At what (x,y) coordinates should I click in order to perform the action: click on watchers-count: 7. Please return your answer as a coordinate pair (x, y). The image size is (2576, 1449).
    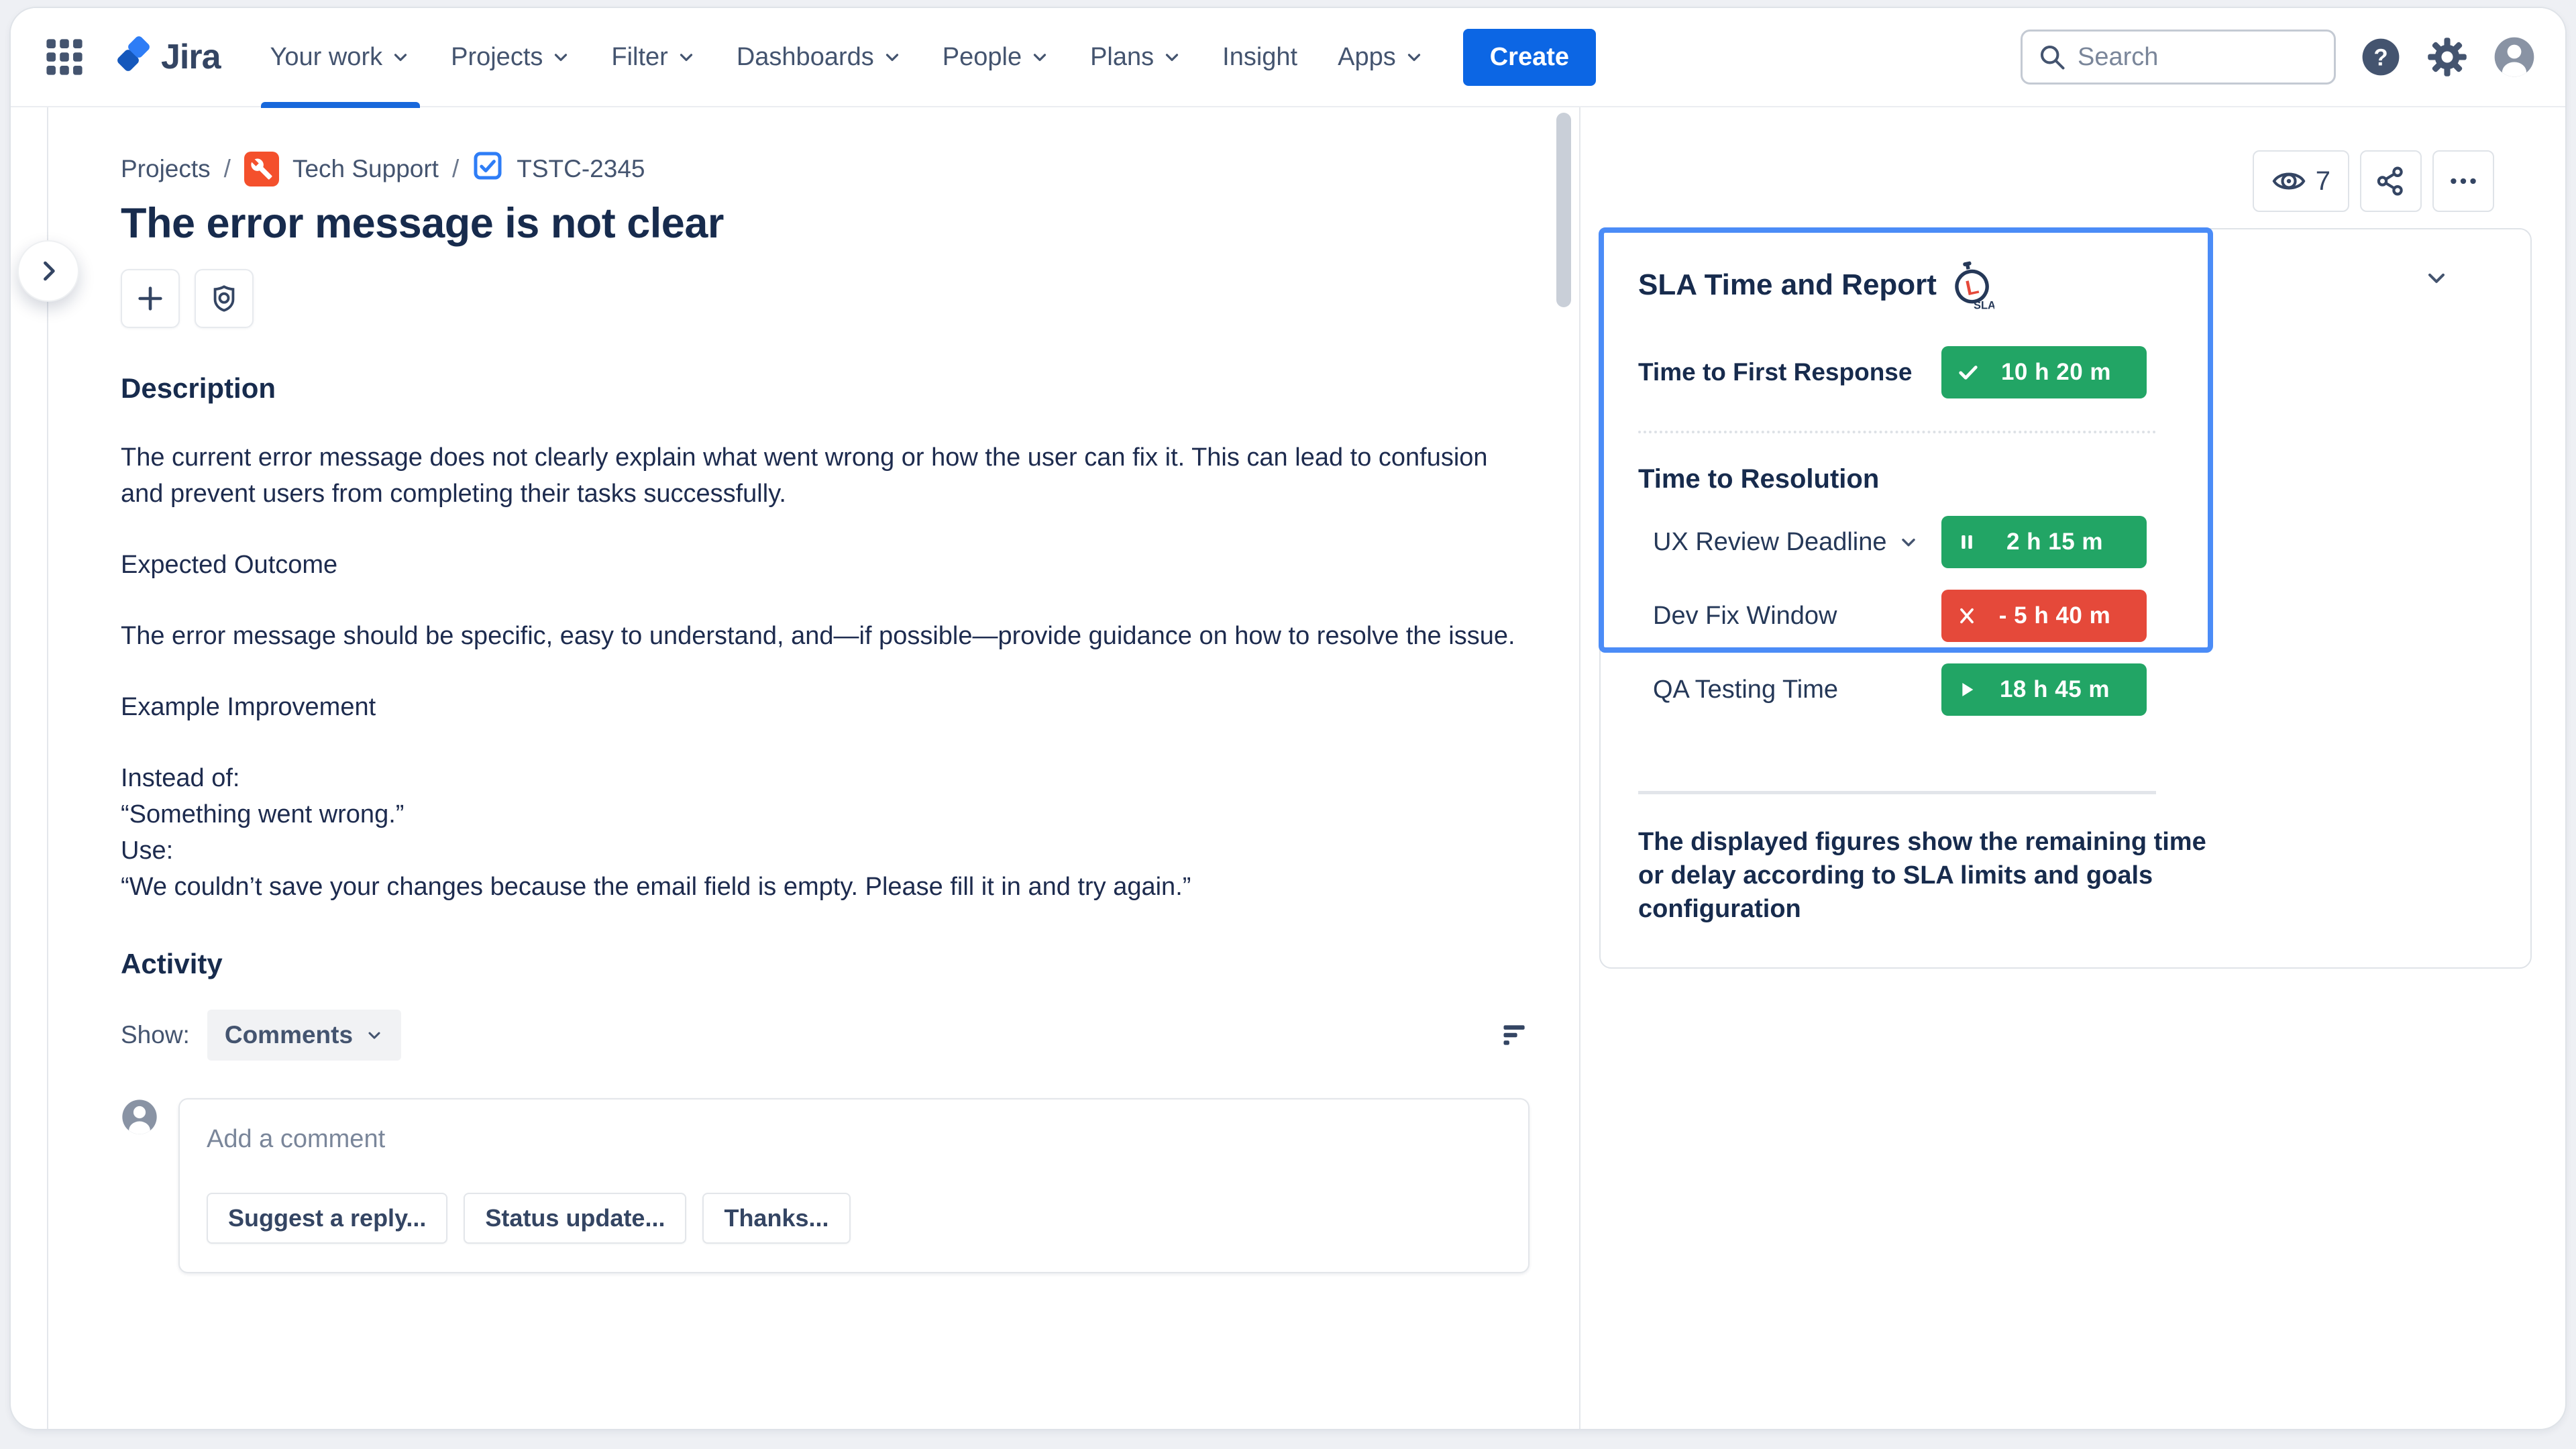
    Looking at the image, I should click on (2322, 181).